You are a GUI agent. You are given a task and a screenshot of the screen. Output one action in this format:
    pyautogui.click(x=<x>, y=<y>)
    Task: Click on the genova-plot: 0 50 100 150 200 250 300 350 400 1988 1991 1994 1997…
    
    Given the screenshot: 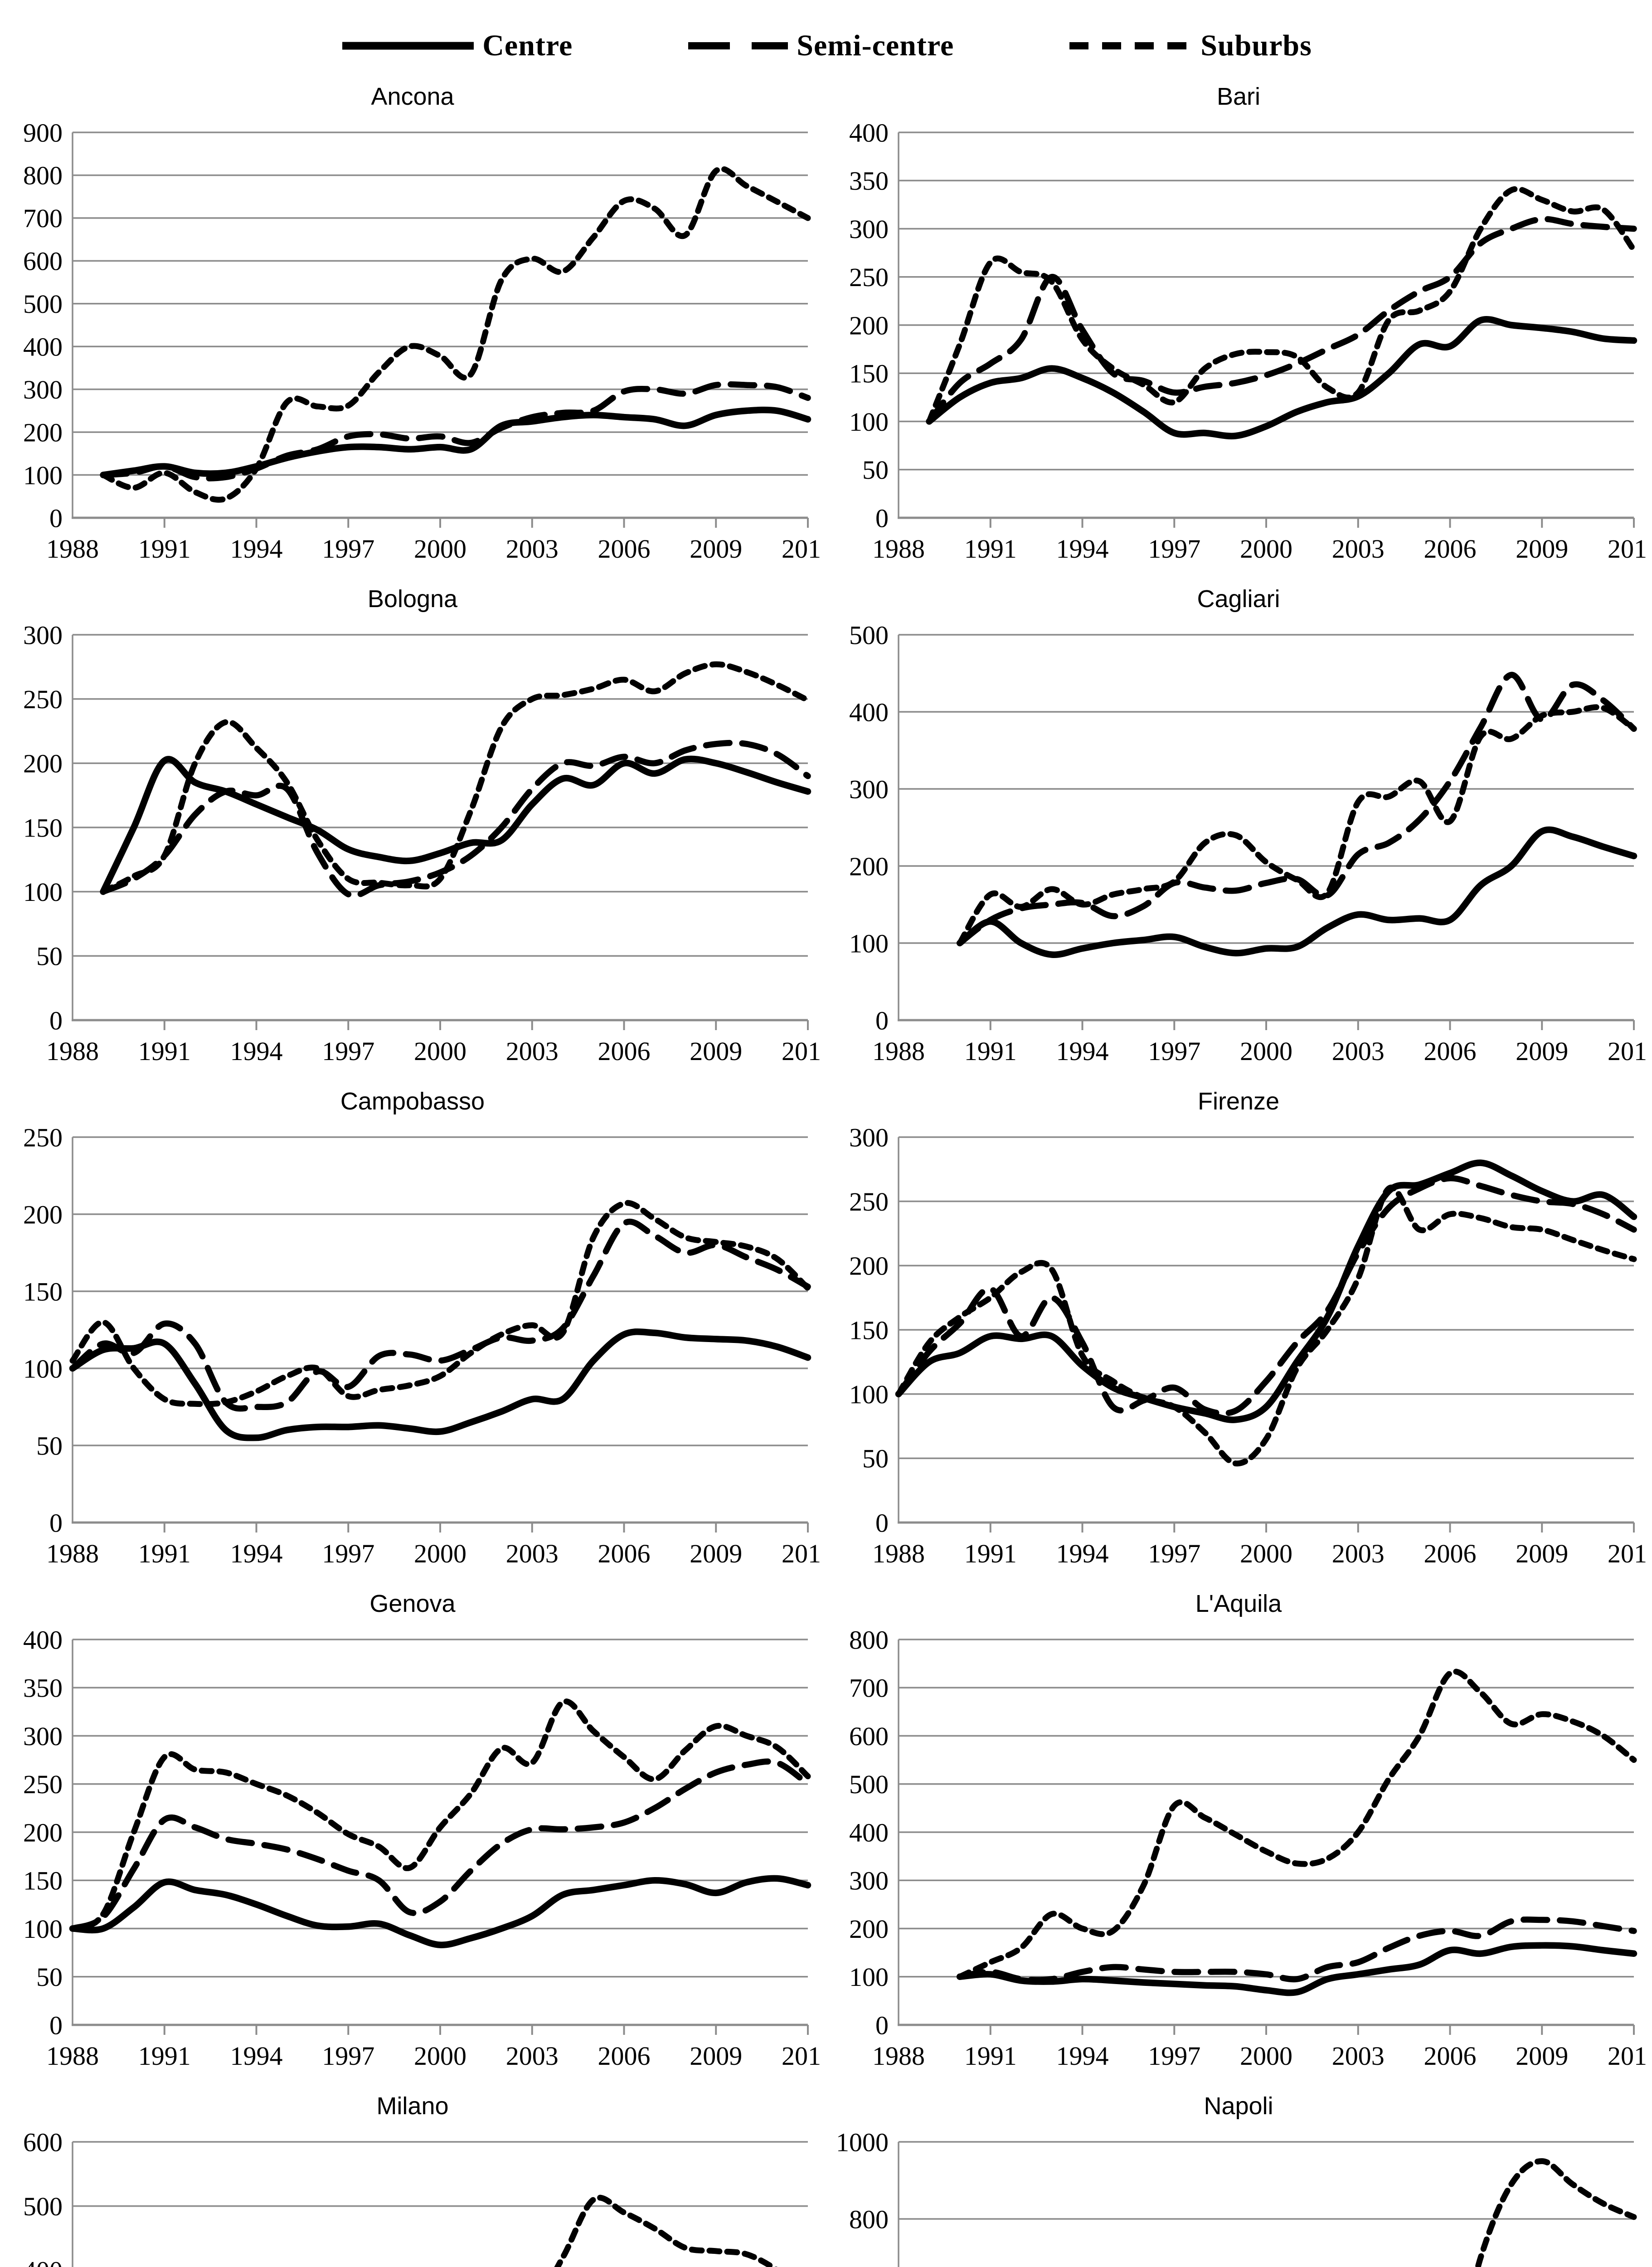 What is the action you would take?
    pyautogui.click(x=422, y=1848)
    